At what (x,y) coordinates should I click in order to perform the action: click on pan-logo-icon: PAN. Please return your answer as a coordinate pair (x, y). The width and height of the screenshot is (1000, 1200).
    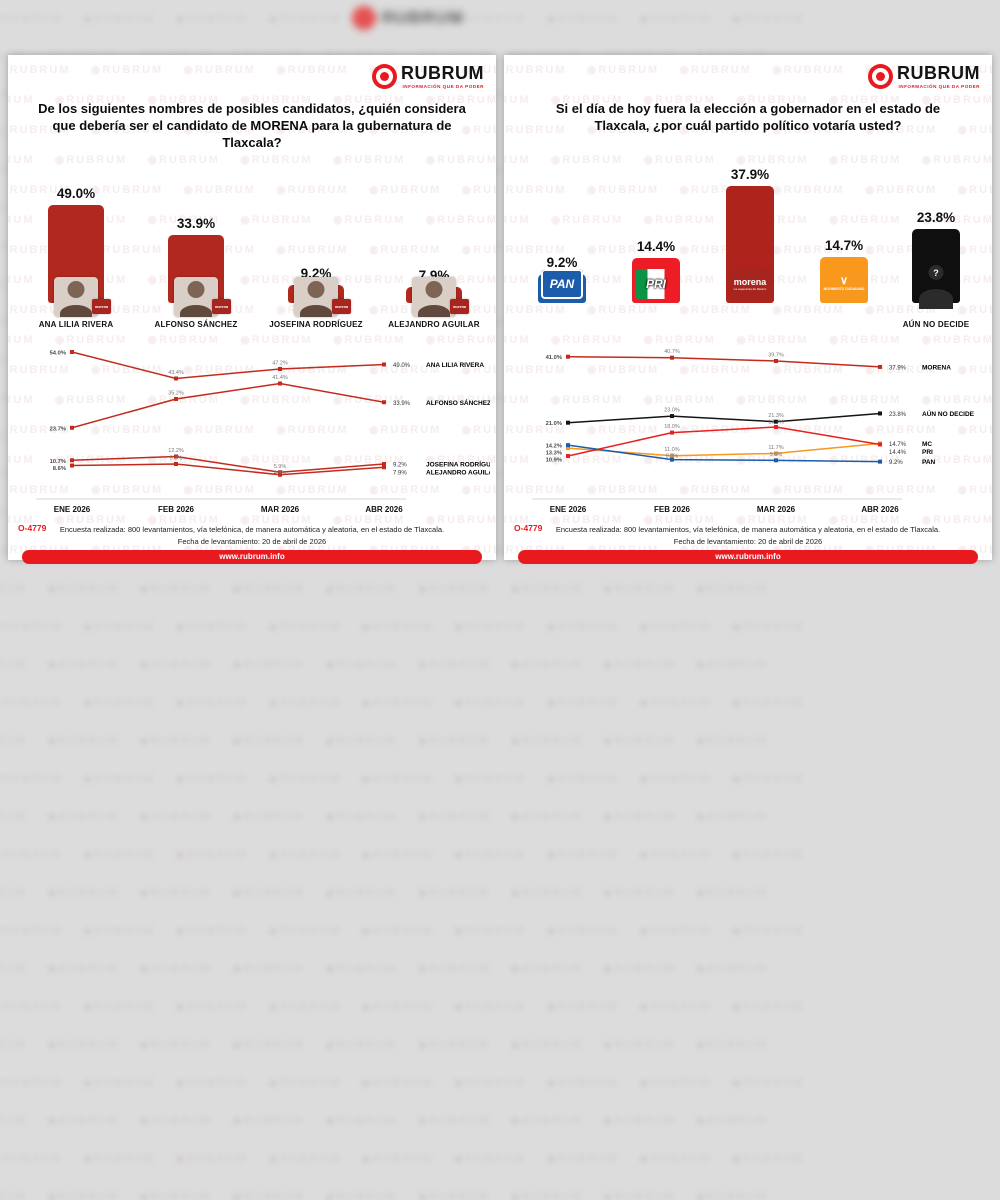
    Looking at the image, I should click on (562, 284).